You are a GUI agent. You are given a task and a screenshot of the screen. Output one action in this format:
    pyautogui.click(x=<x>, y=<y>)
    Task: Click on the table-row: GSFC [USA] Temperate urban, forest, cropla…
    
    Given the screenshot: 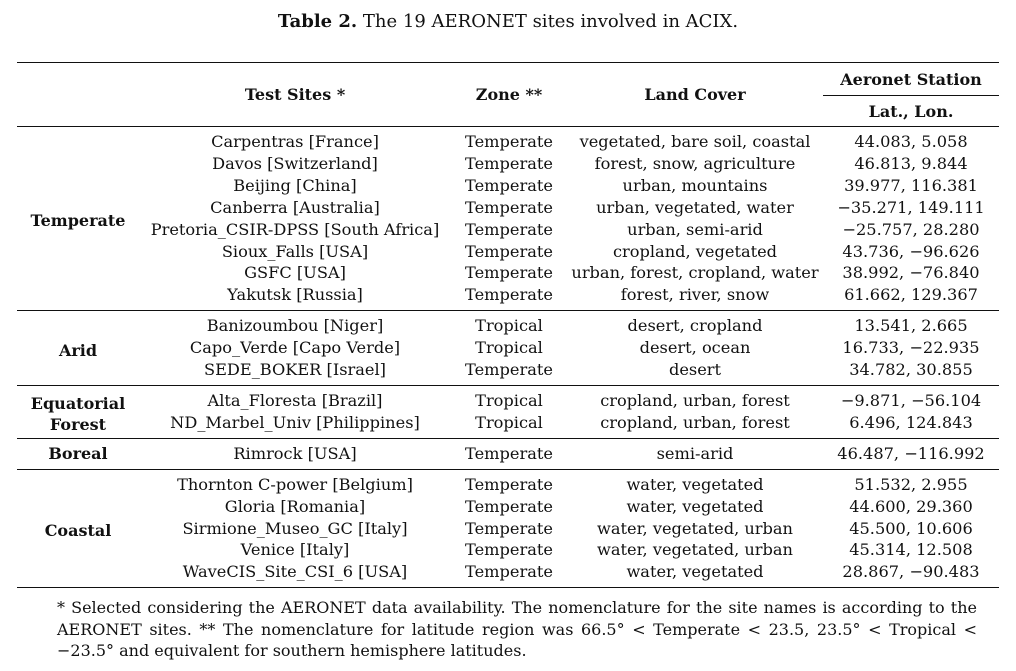 What is the action you would take?
    pyautogui.click(x=508, y=273)
    